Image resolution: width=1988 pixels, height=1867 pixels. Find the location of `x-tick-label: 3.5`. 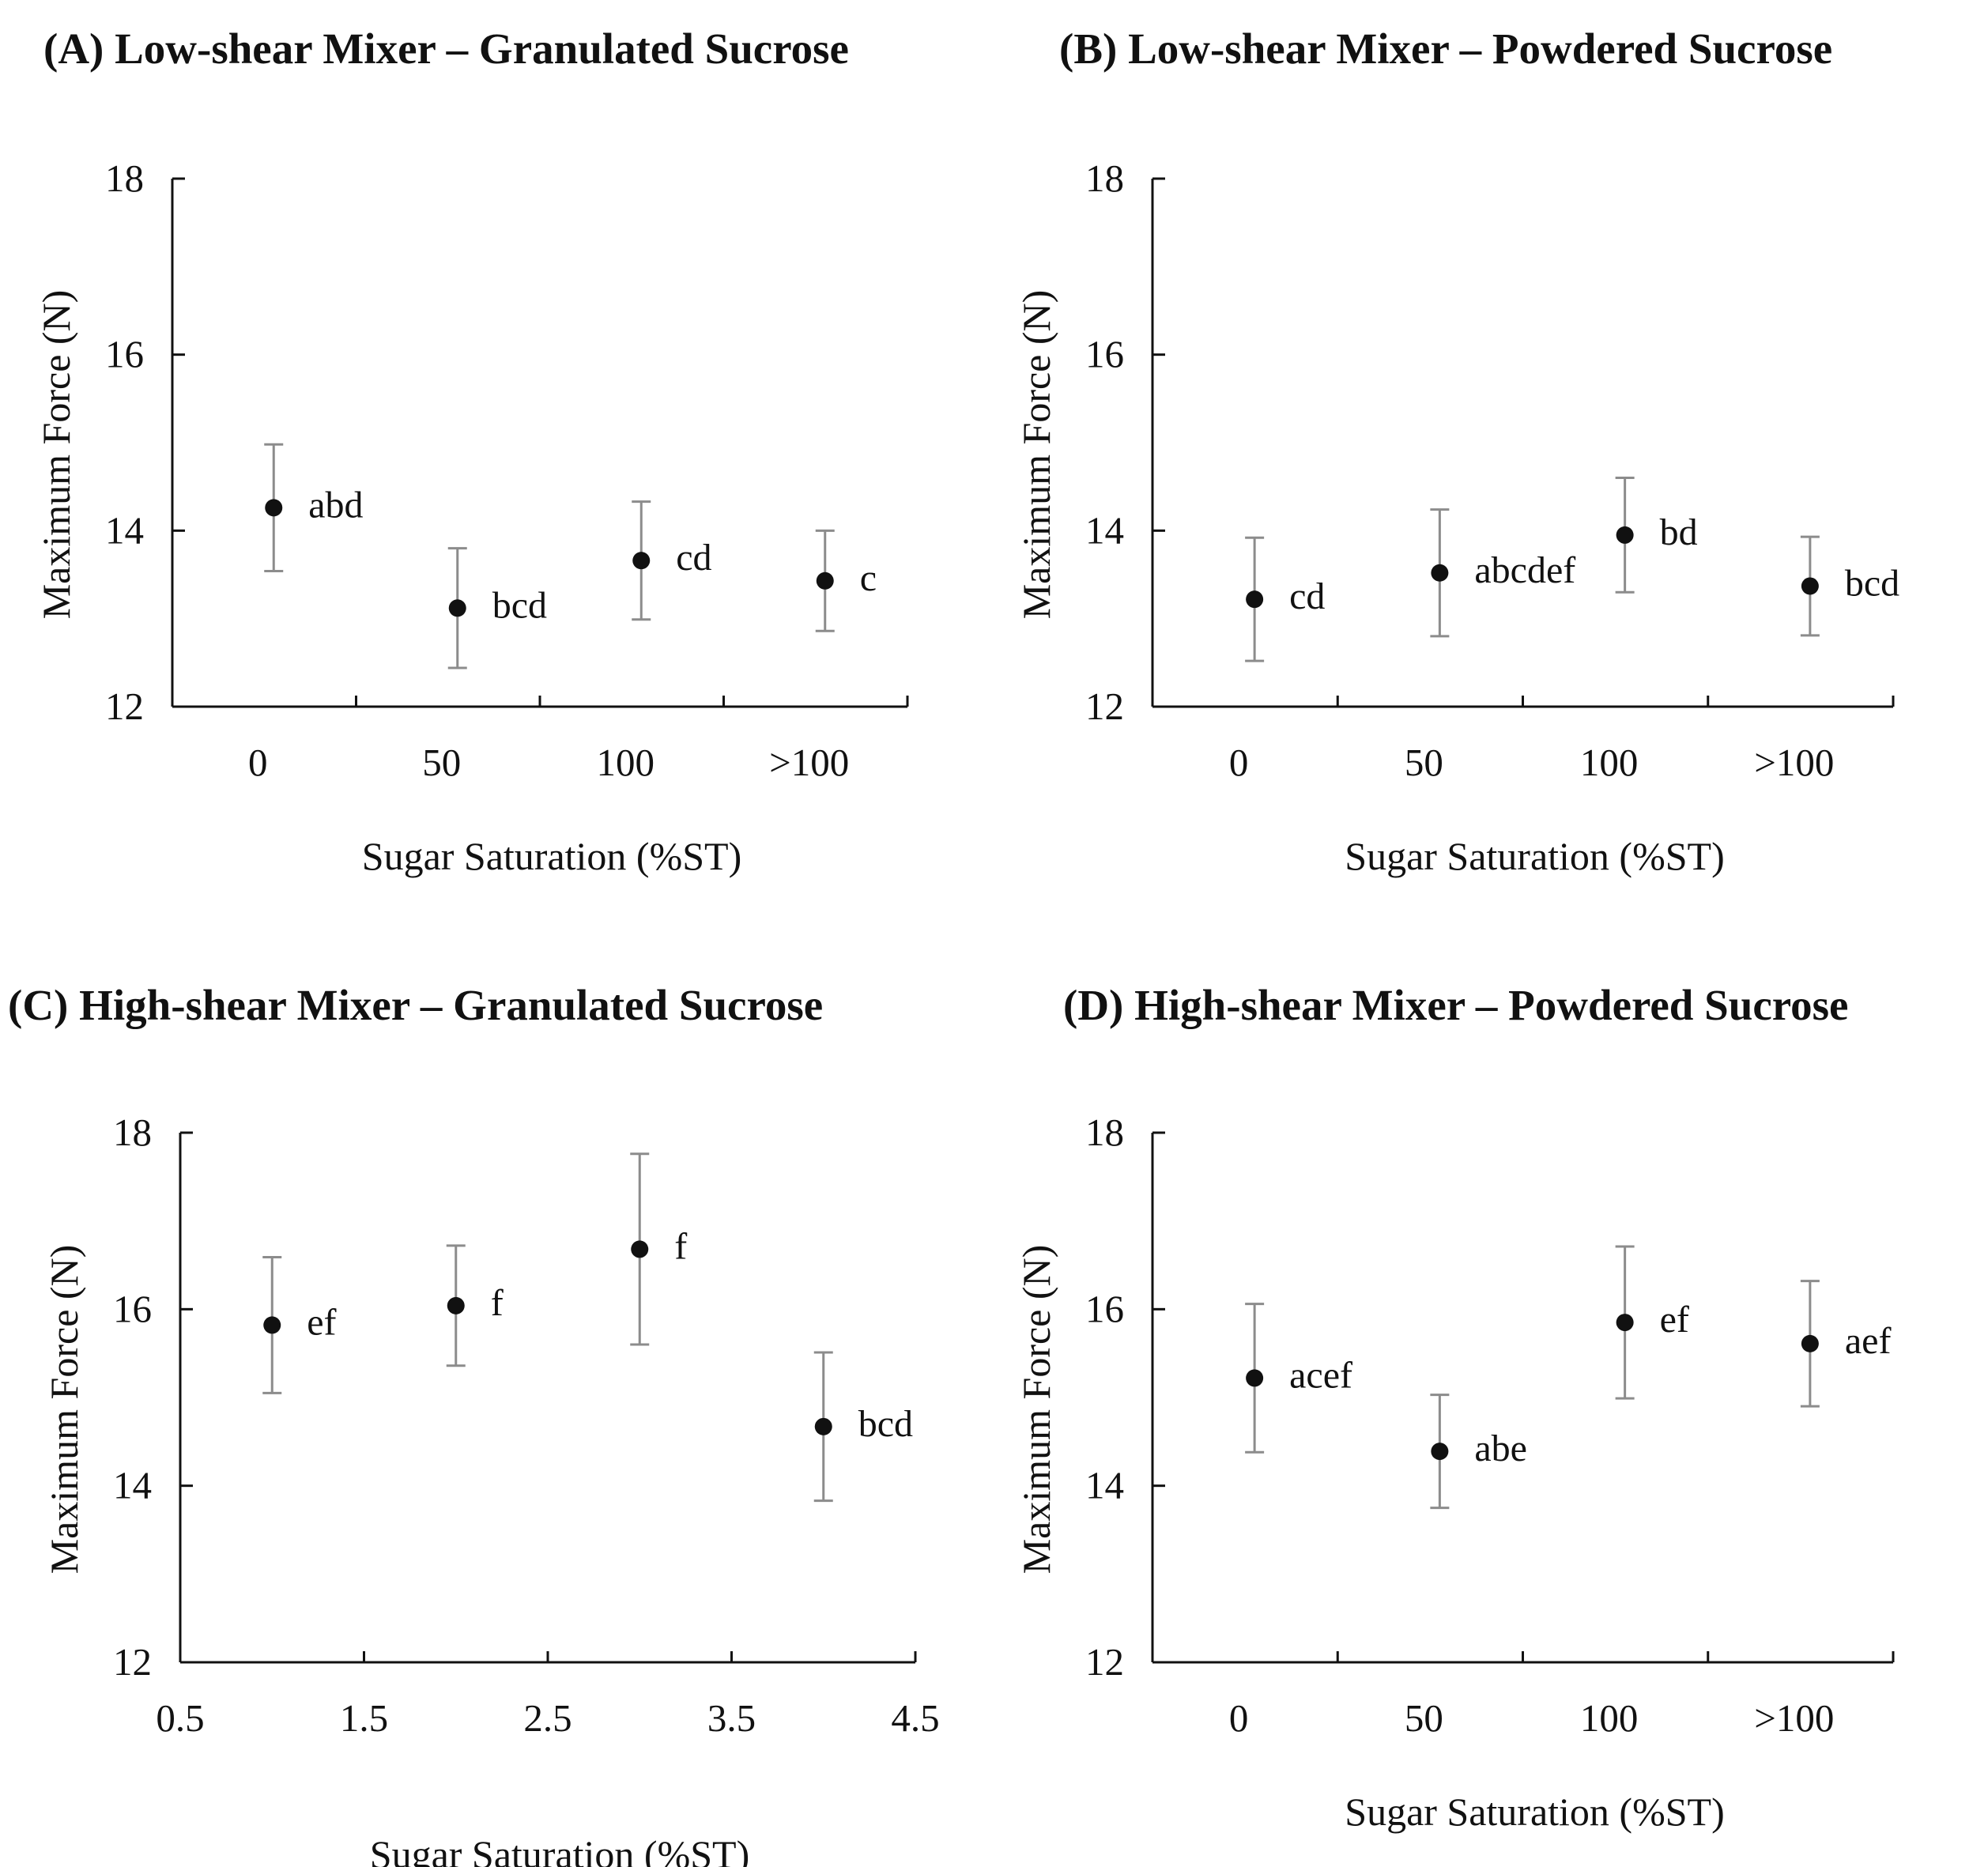

x-tick-label: 3.5 is located at coordinates (731, 1718).